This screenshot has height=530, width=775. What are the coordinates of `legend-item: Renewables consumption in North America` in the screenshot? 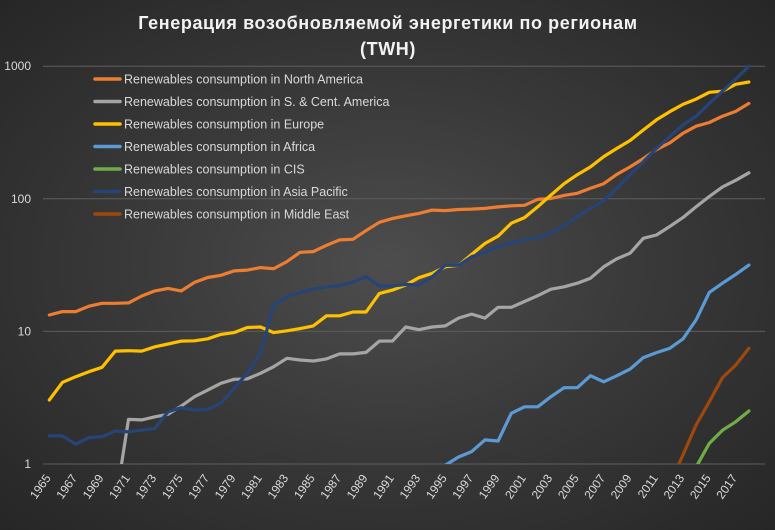 It's located at (228, 80).